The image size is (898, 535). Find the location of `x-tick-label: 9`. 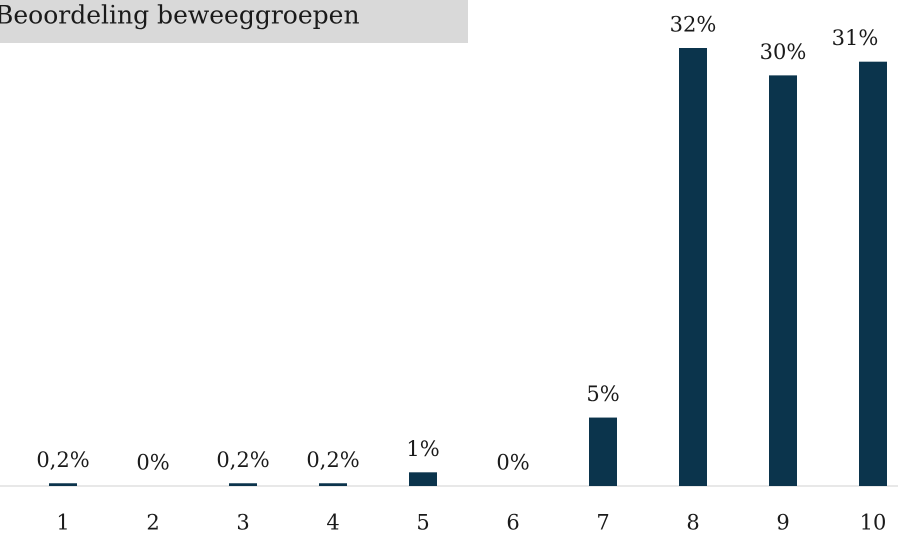

x-tick-label: 9 is located at coordinates (782, 523).